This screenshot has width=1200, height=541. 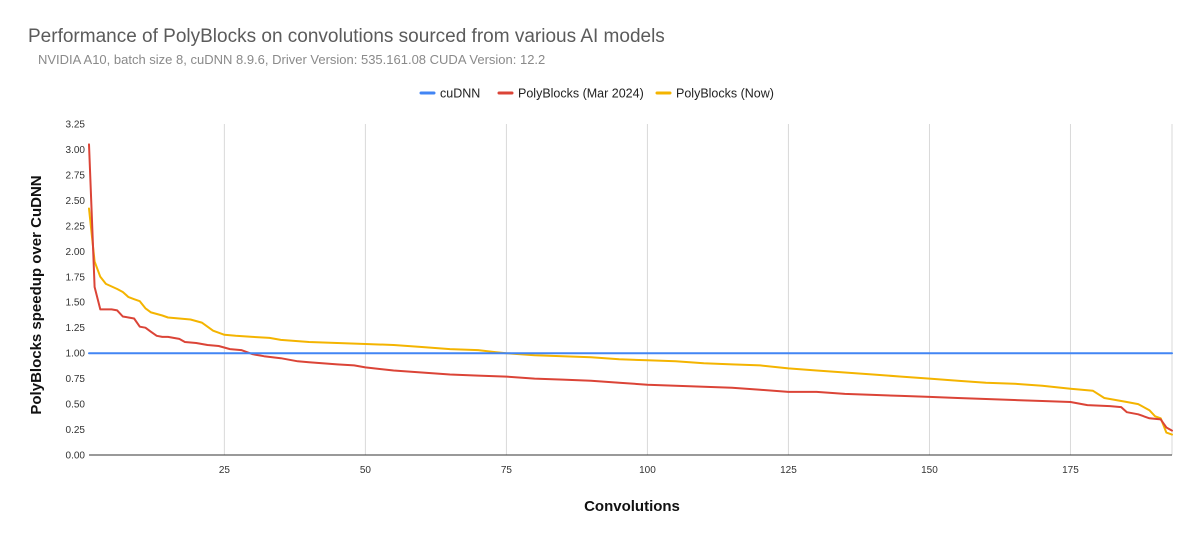 What do you see at coordinates (581, 94) in the screenshot?
I see `legend-label: PolyBlocks (Mar 2024)` at bounding box center [581, 94].